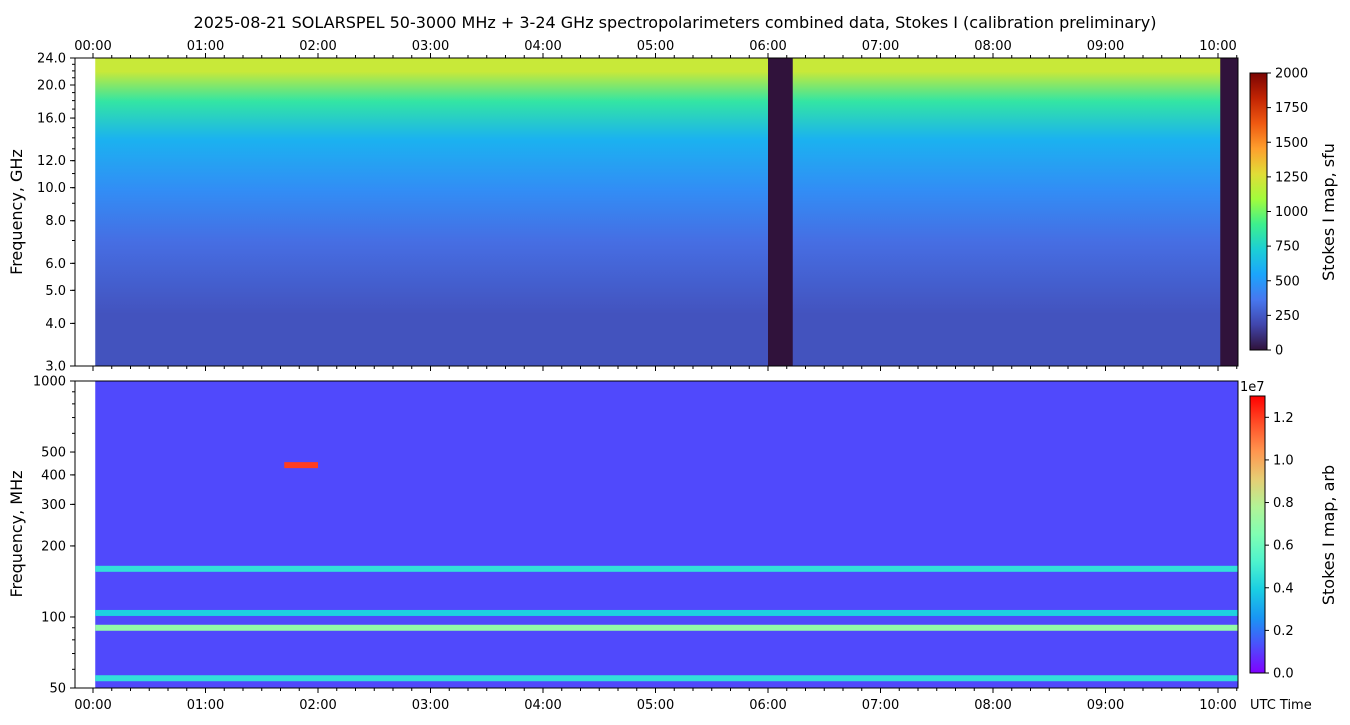  Describe the element at coordinates (1291, 143) in the screenshot. I see `colorbar-tick-label: 1500` at that location.